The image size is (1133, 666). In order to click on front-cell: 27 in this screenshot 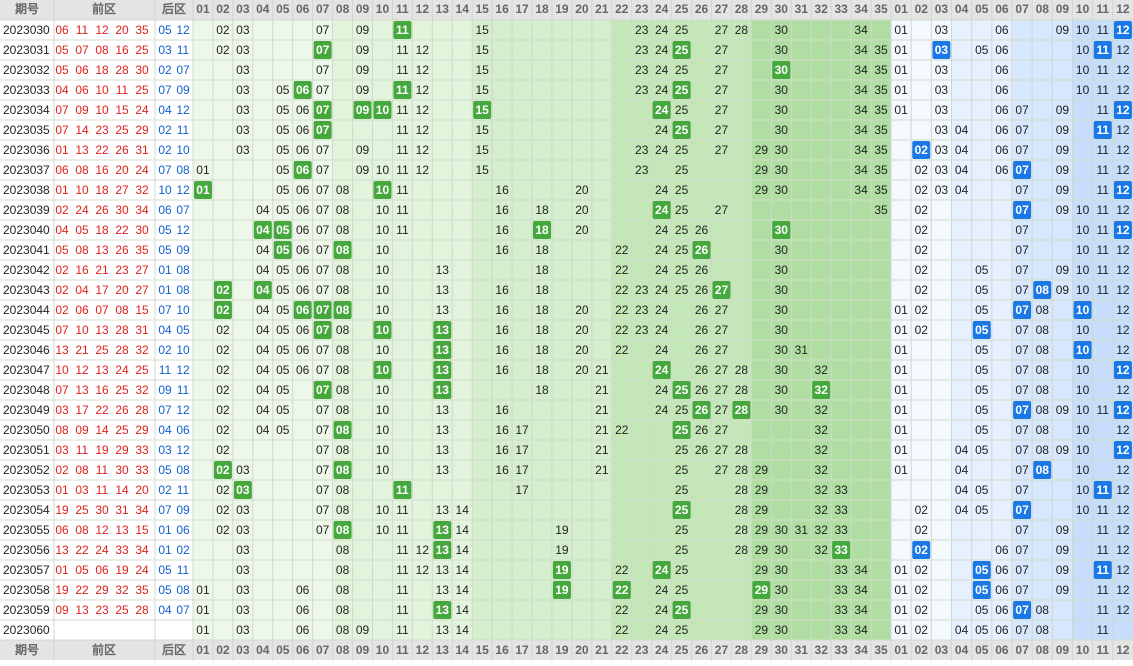, I will do `click(722, 350)`.